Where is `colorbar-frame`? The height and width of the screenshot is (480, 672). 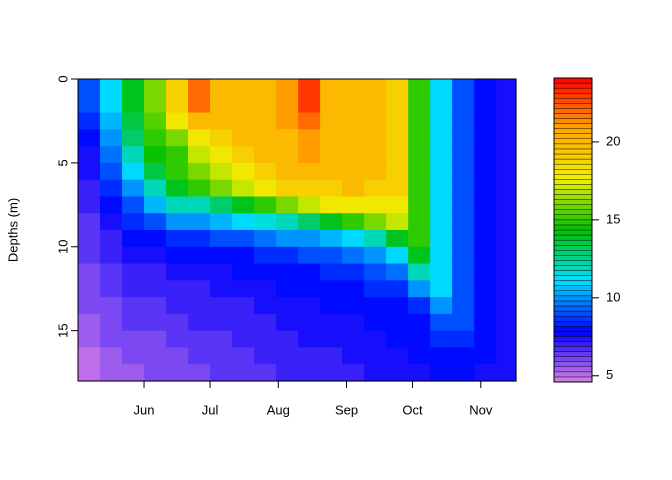
colorbar-frame is located at coordinates (573, 230).